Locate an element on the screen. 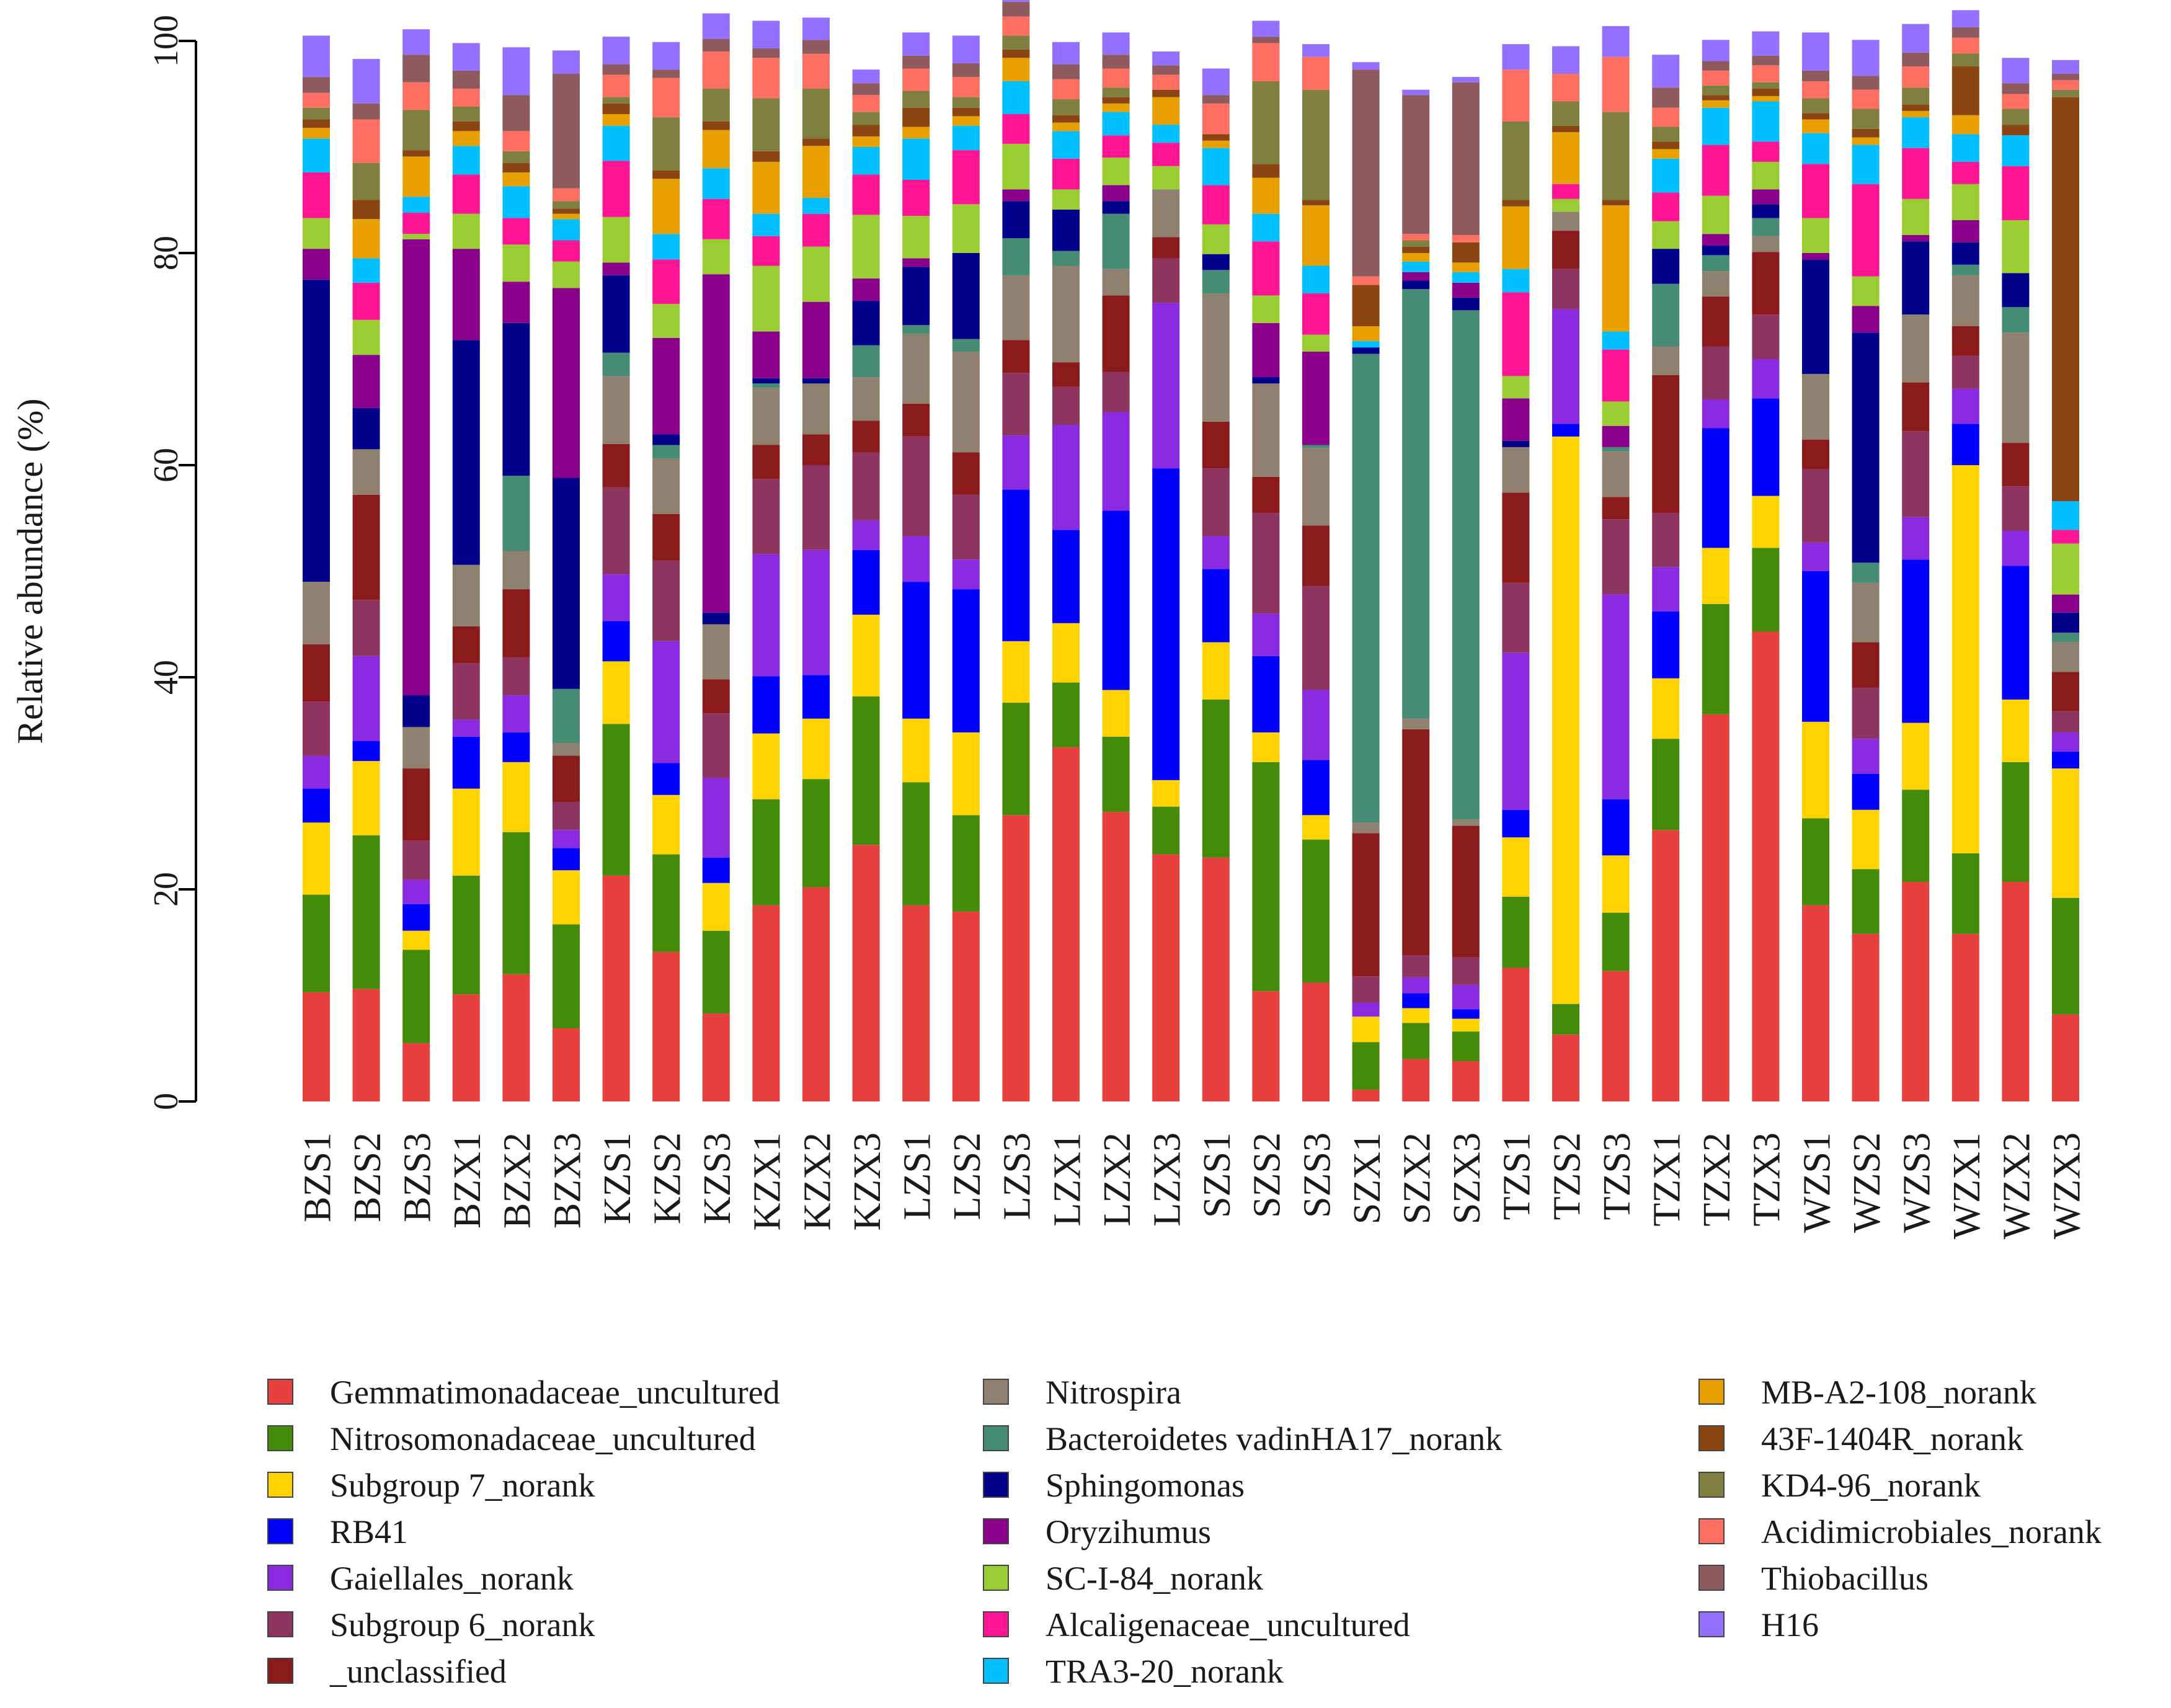 The width and height of the screenshot is (2171, 1708). x-tick-label: SZX1 is located at coordinates (1367, 1178).